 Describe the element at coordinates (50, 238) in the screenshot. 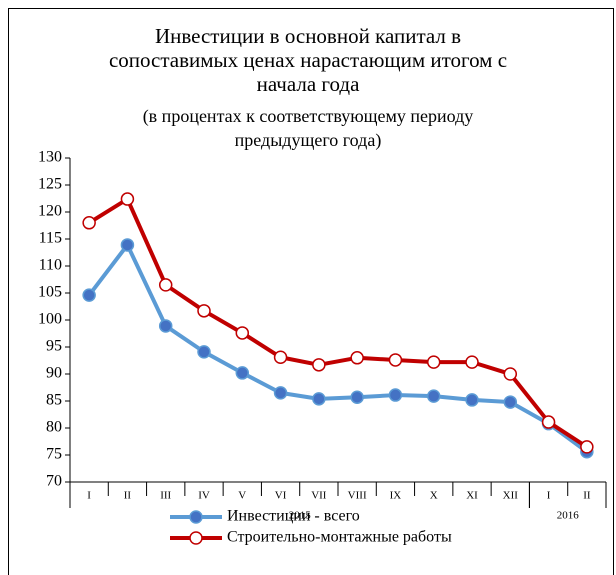

I see `y-tick-label: 115` at that location.